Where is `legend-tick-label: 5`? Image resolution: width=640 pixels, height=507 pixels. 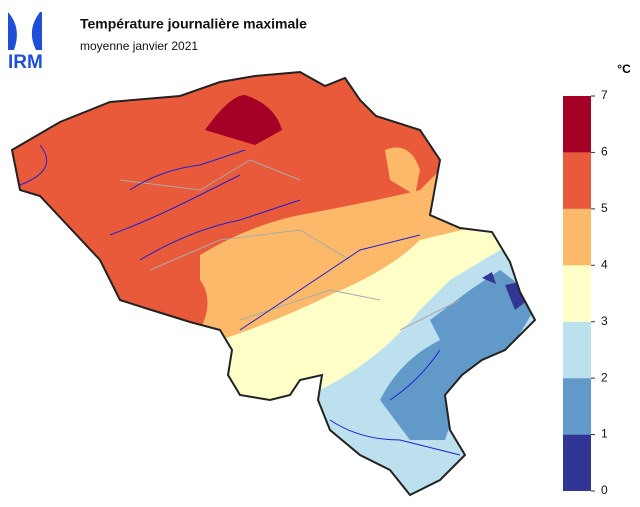
legend-tick-label: 5 is located at coordinates (604, 208).